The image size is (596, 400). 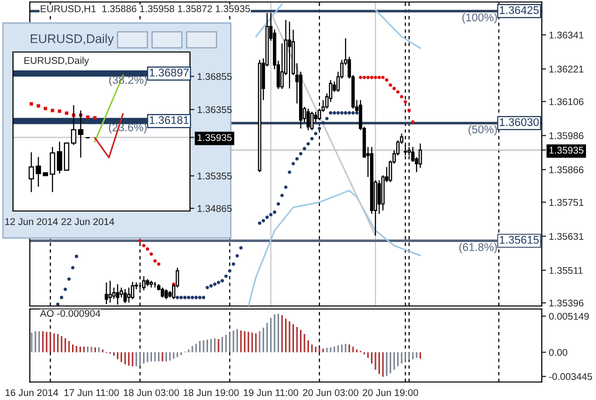 What do you see at coordinates (566, 270) in the screenshot?
I see `y-tick-label: 1.35511` at bounding box center [566, 270].